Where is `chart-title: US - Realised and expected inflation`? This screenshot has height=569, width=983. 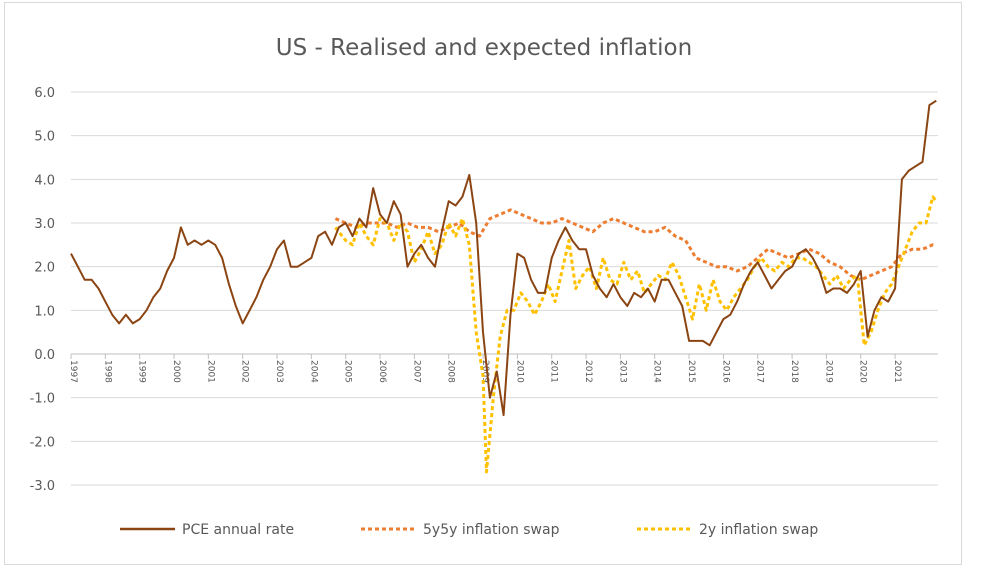 chart-title: US - Realised and expected inflation is located at coordinates (484, 48).